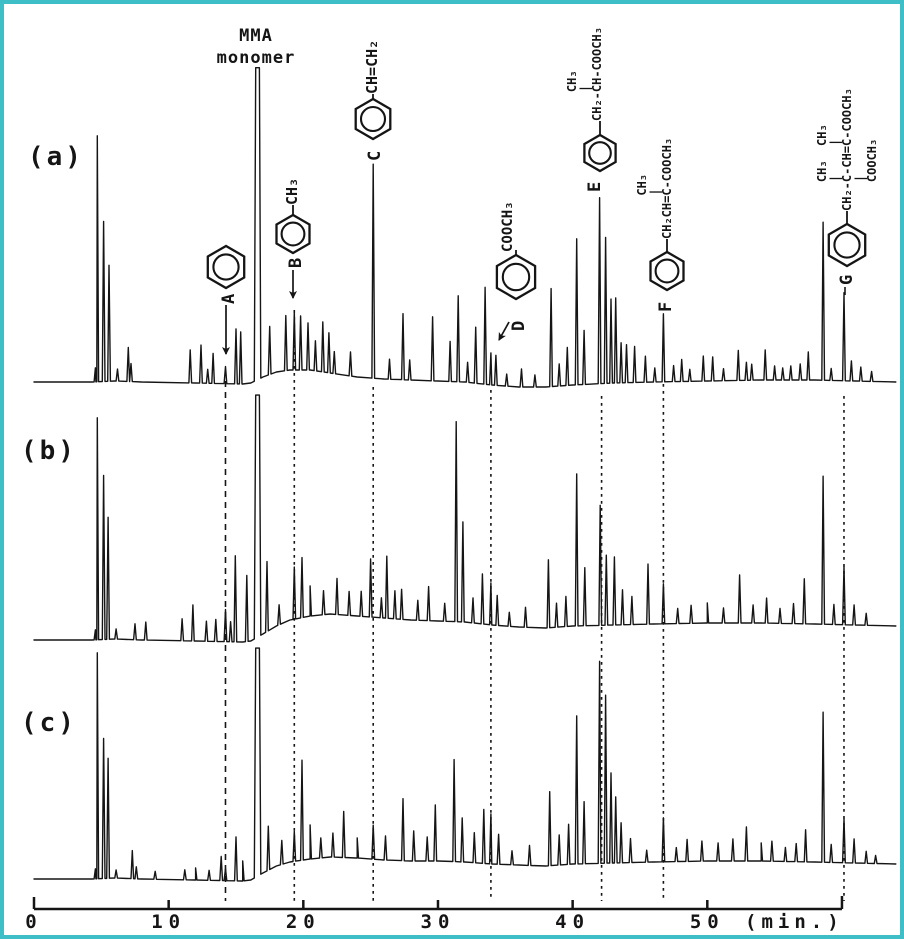  I want to click on benzene-ring-E, so click(600, 153).